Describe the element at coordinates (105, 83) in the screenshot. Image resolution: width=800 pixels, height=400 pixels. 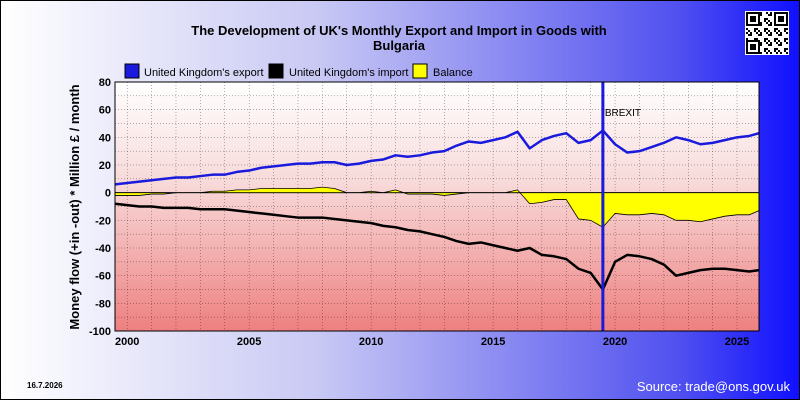
I see `y-tick-label: 80` at that location.